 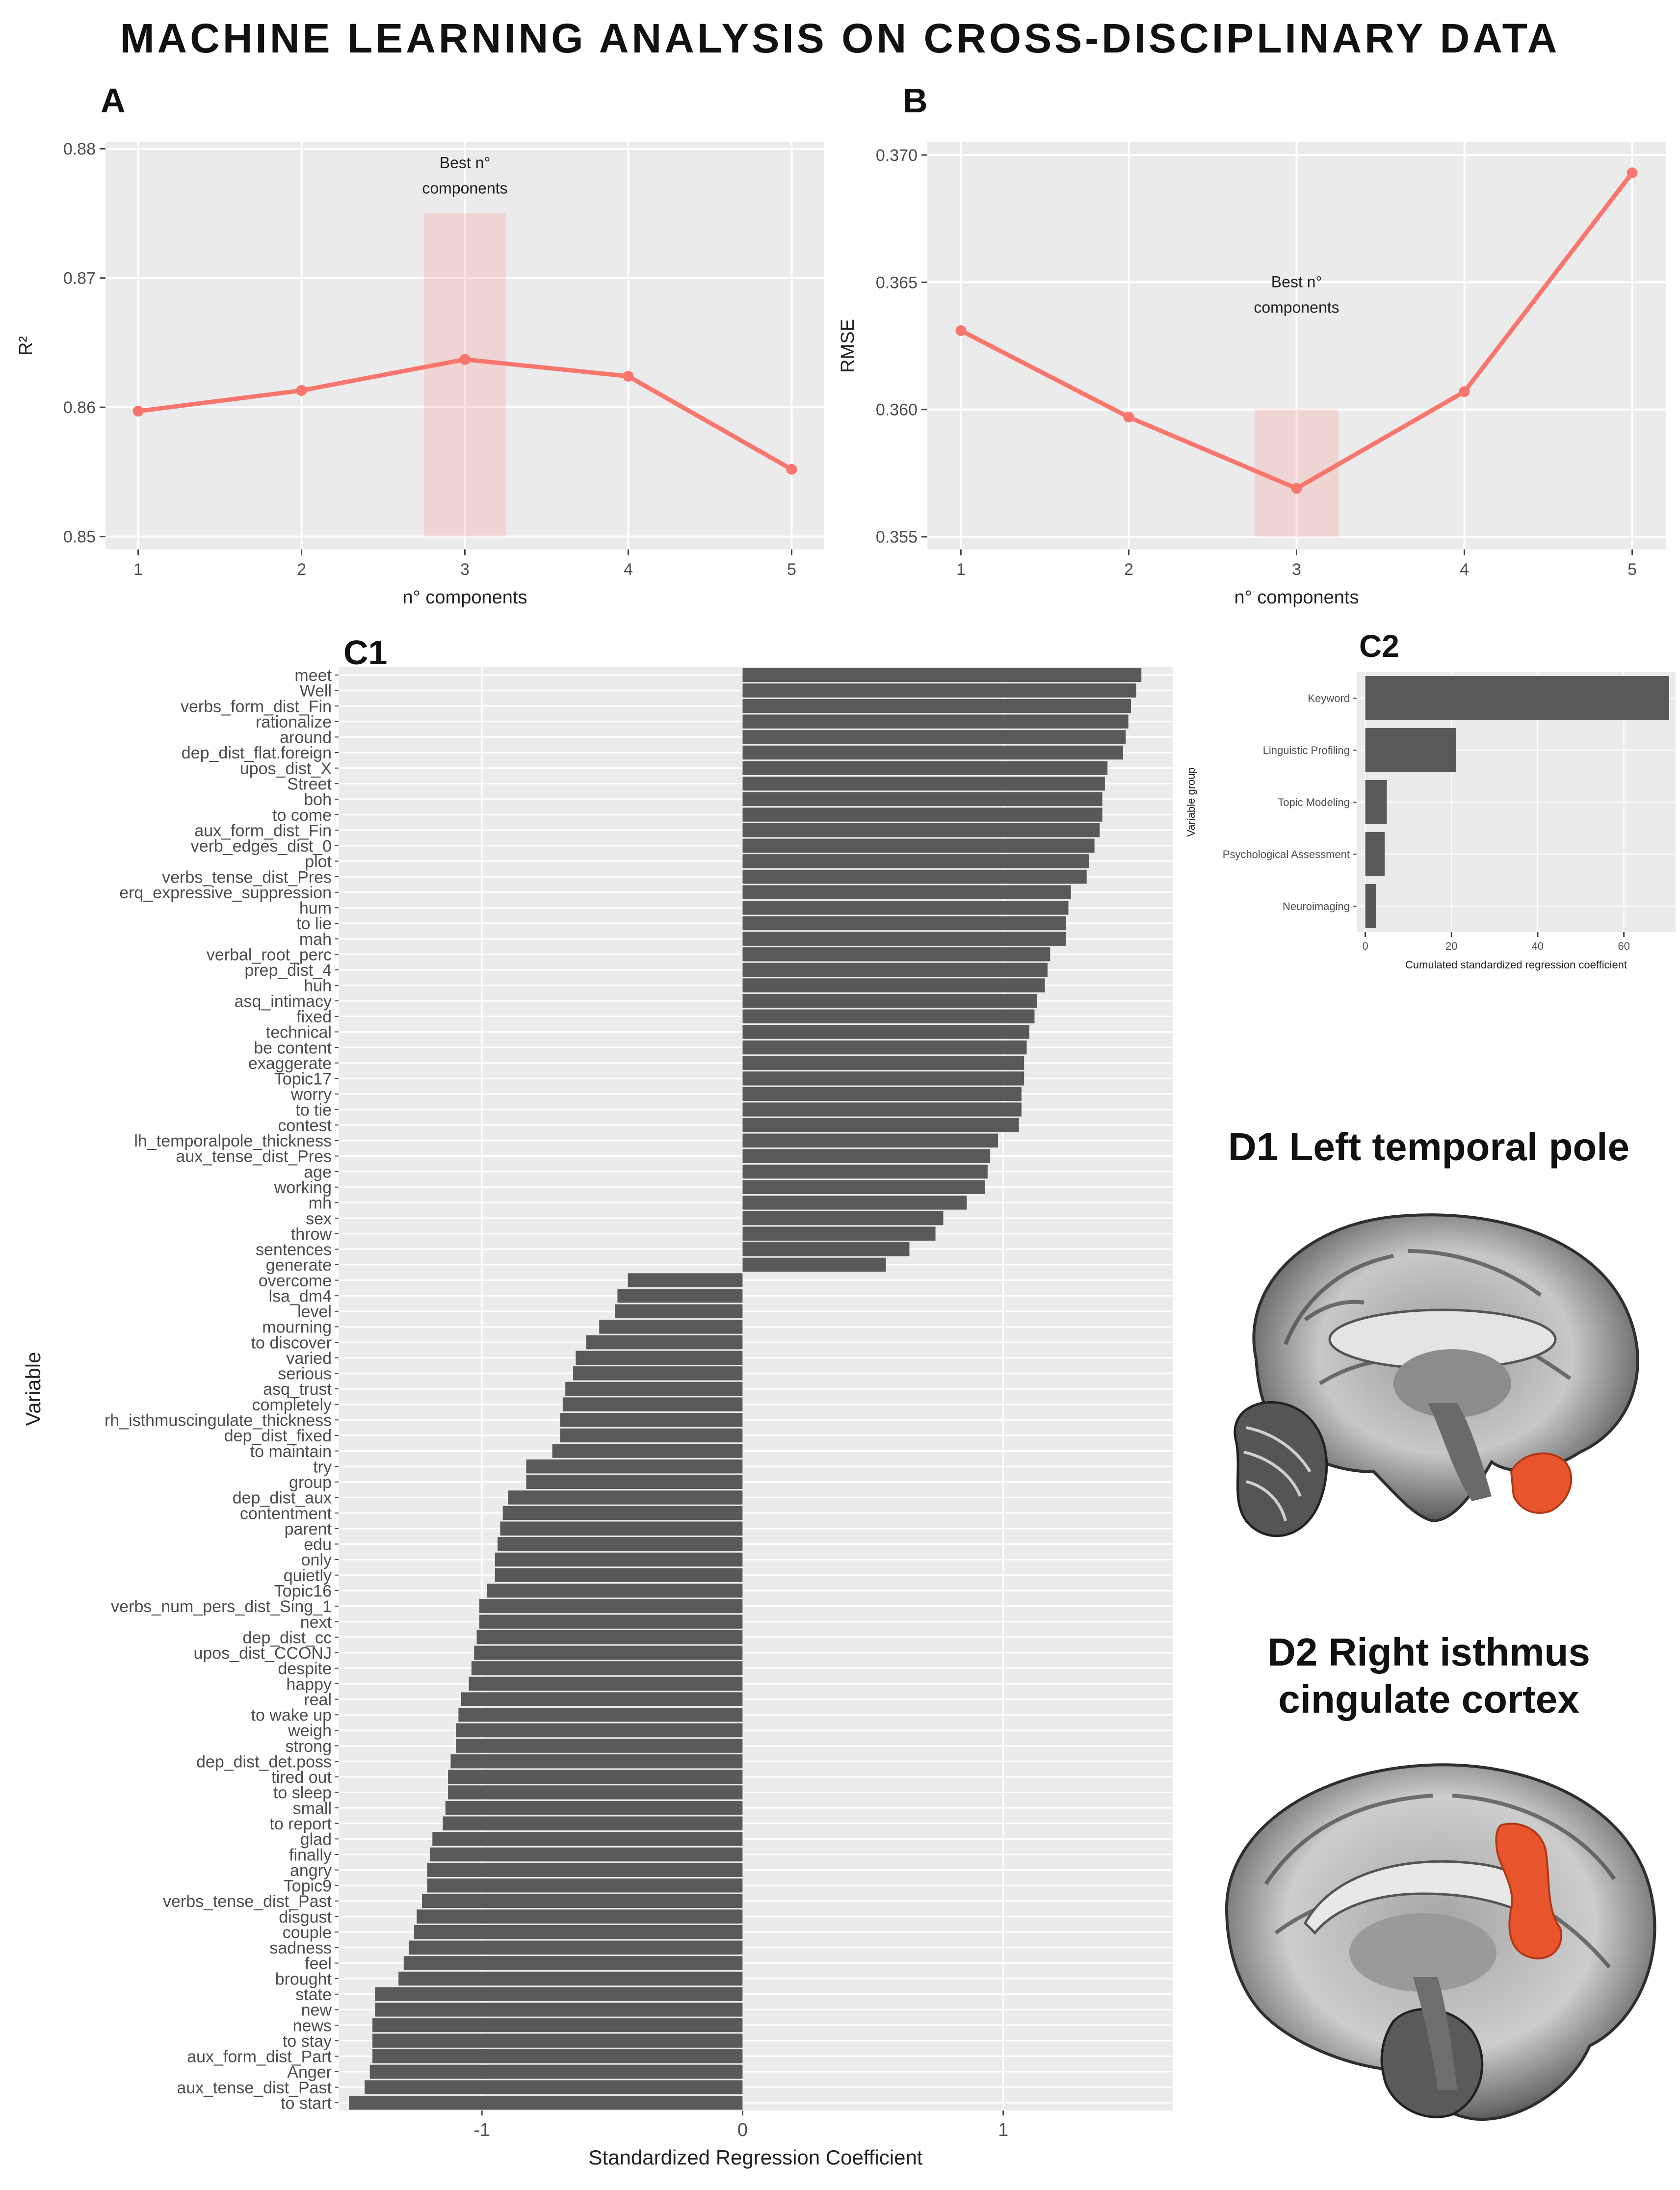 I want to click on bar-category-label: dep_dist_flat.foreign, so click(x=257, y=753).